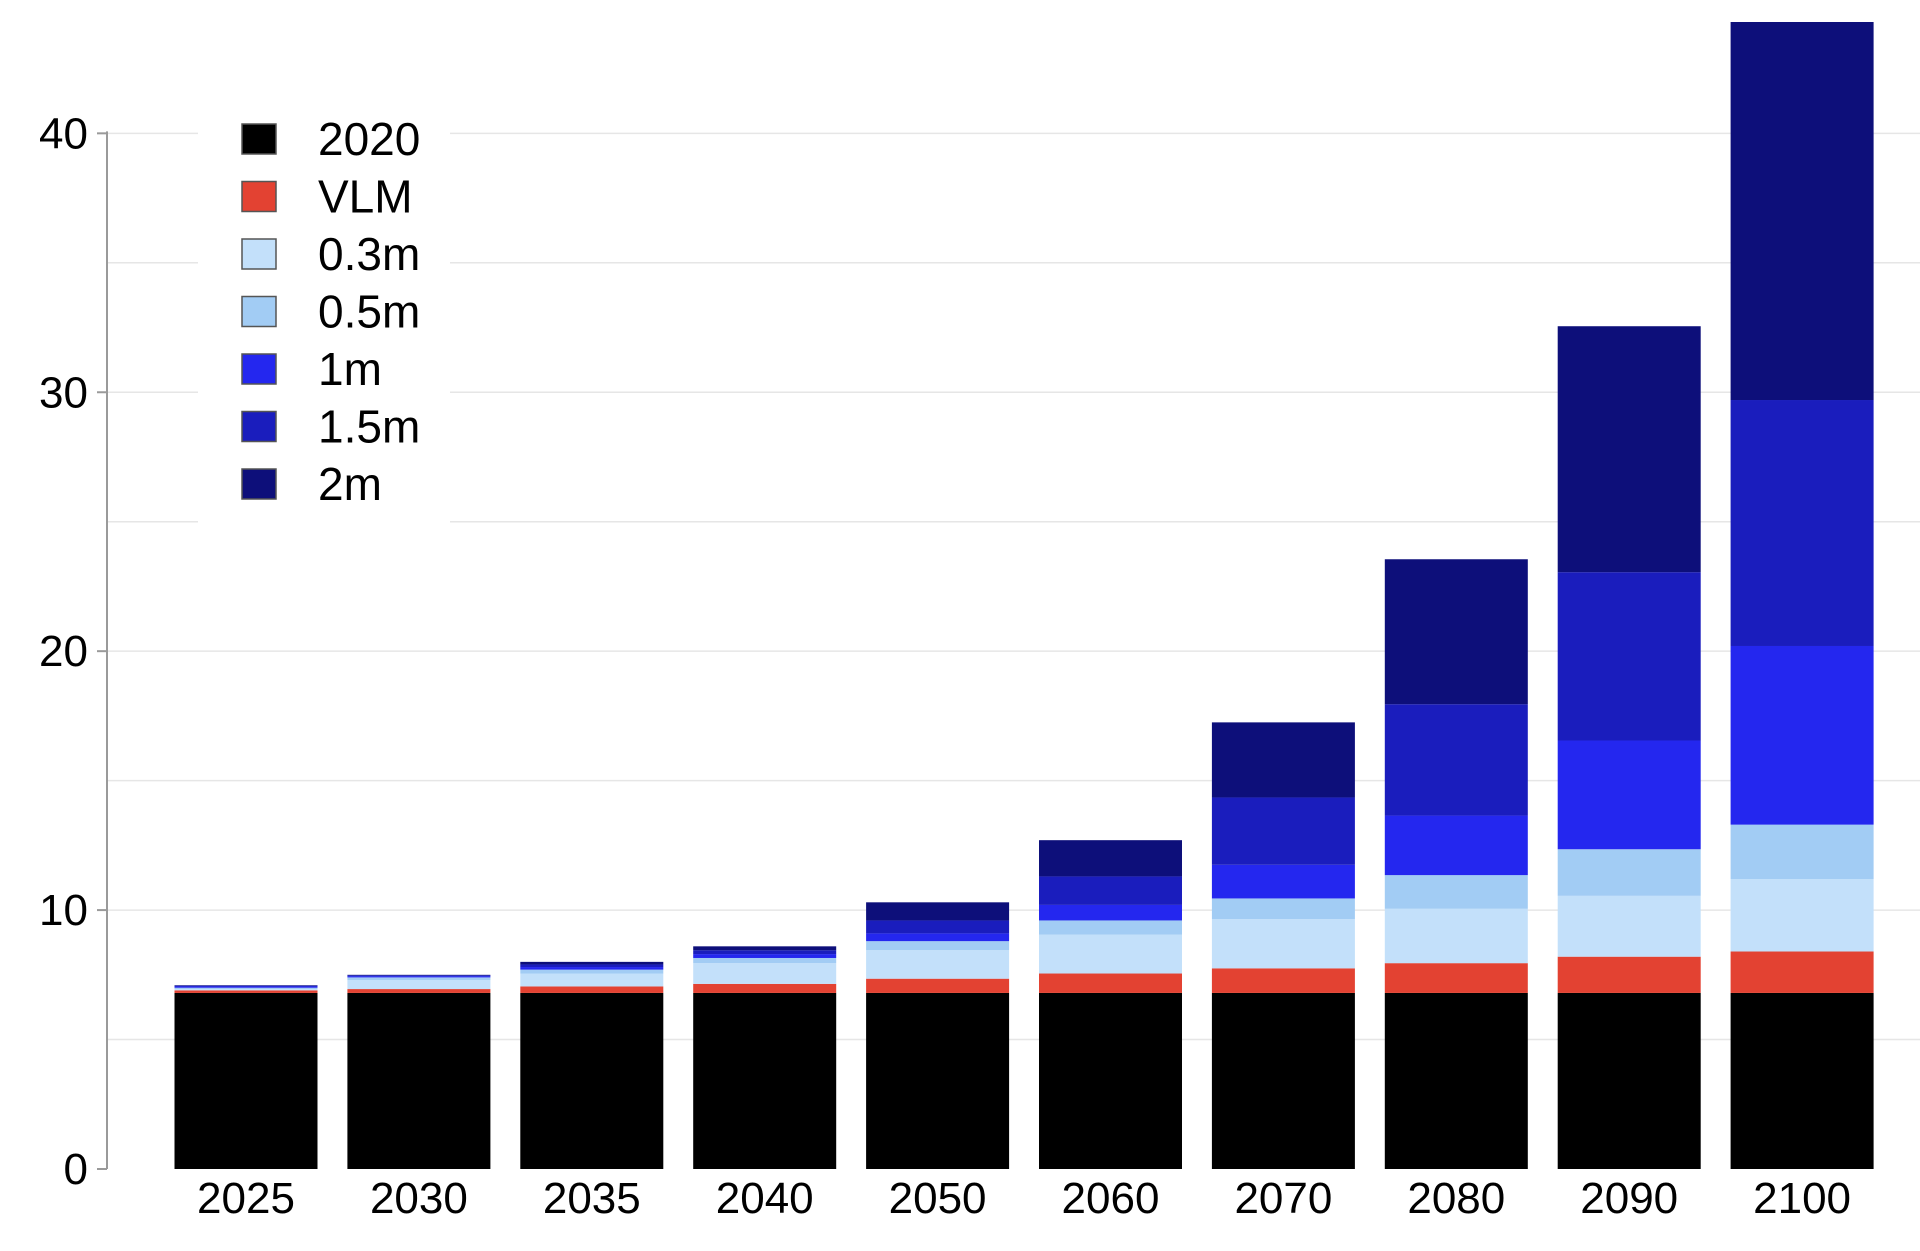 The height and width of the screenshot is (1251, 1920). I want to click on bar-stack-2060, so click(1110, 1004).